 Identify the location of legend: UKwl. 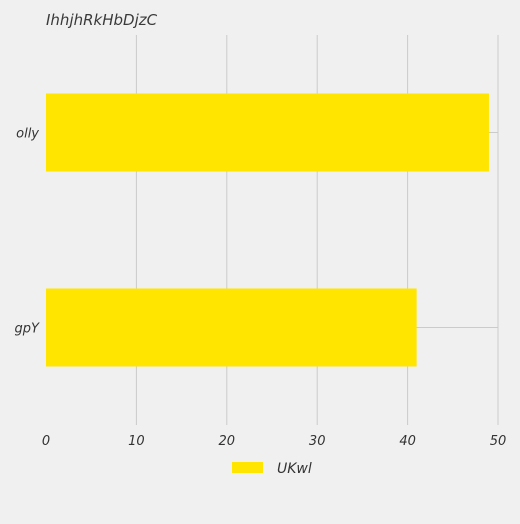
(272, 469).